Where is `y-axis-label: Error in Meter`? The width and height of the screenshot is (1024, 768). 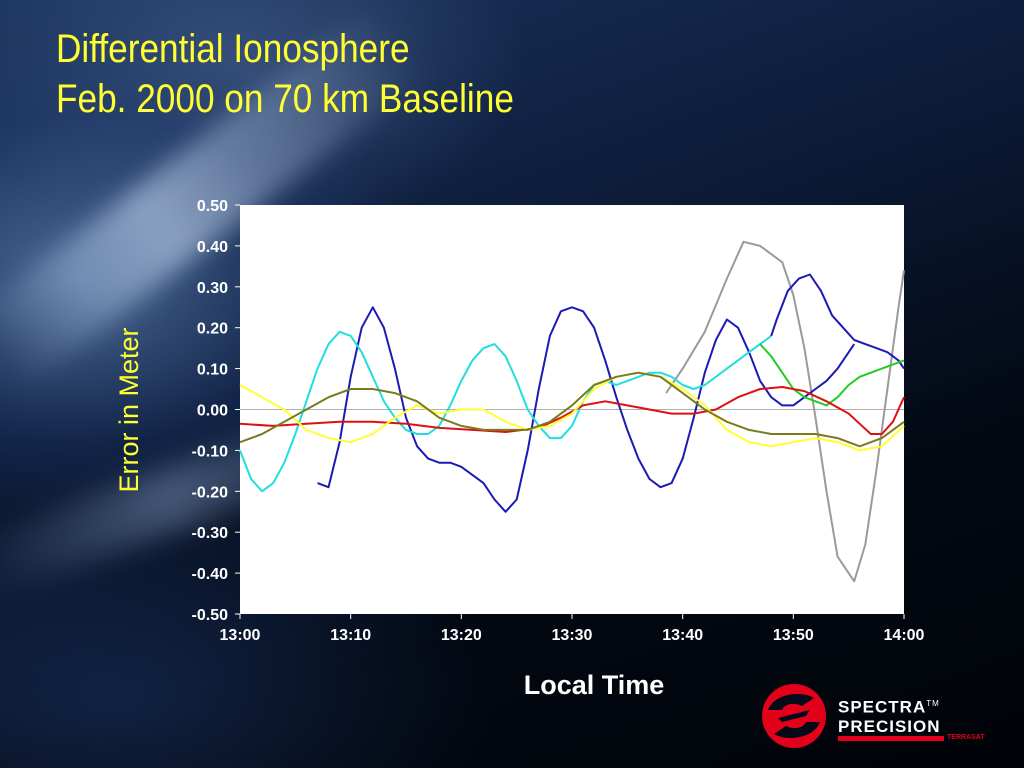
y-axis-label: Error in Meter is located at coordinates (129, 409).